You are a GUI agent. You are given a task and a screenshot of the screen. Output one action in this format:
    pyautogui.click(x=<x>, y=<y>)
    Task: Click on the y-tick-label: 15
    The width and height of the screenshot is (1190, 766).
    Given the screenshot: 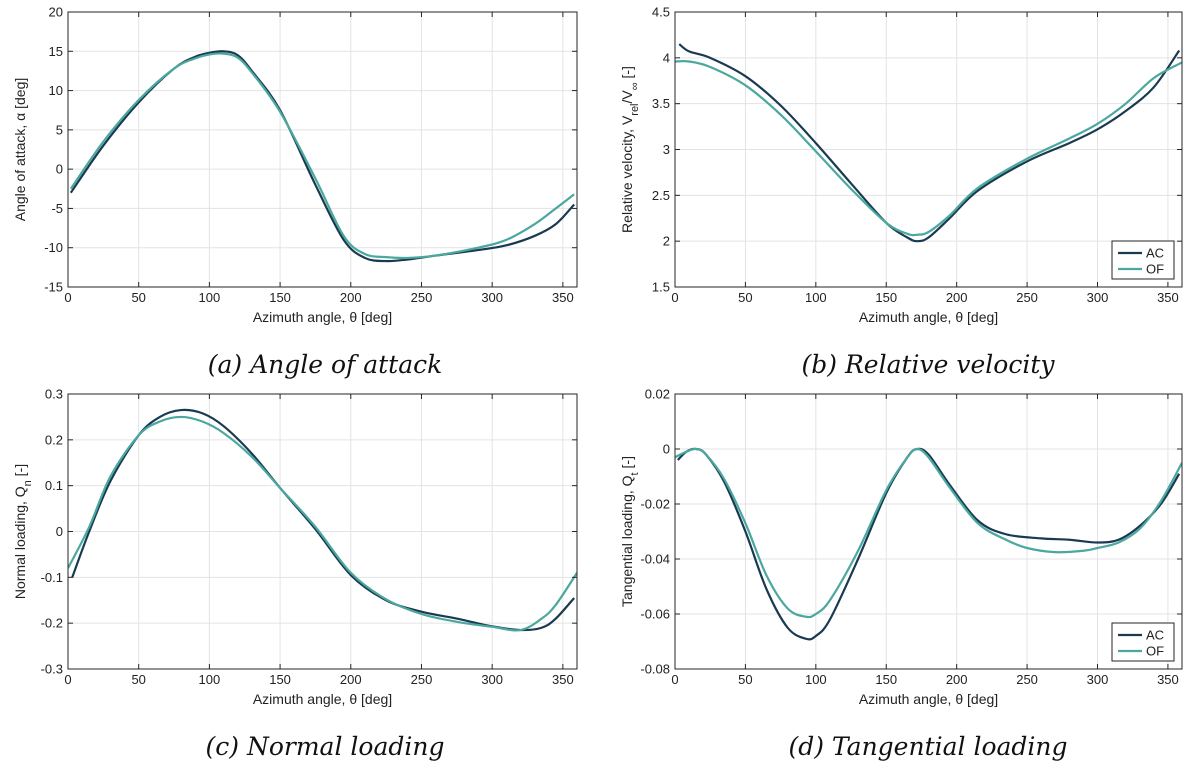 What is the action you would take?
    pyautogui.click(x=56, y=51)
    